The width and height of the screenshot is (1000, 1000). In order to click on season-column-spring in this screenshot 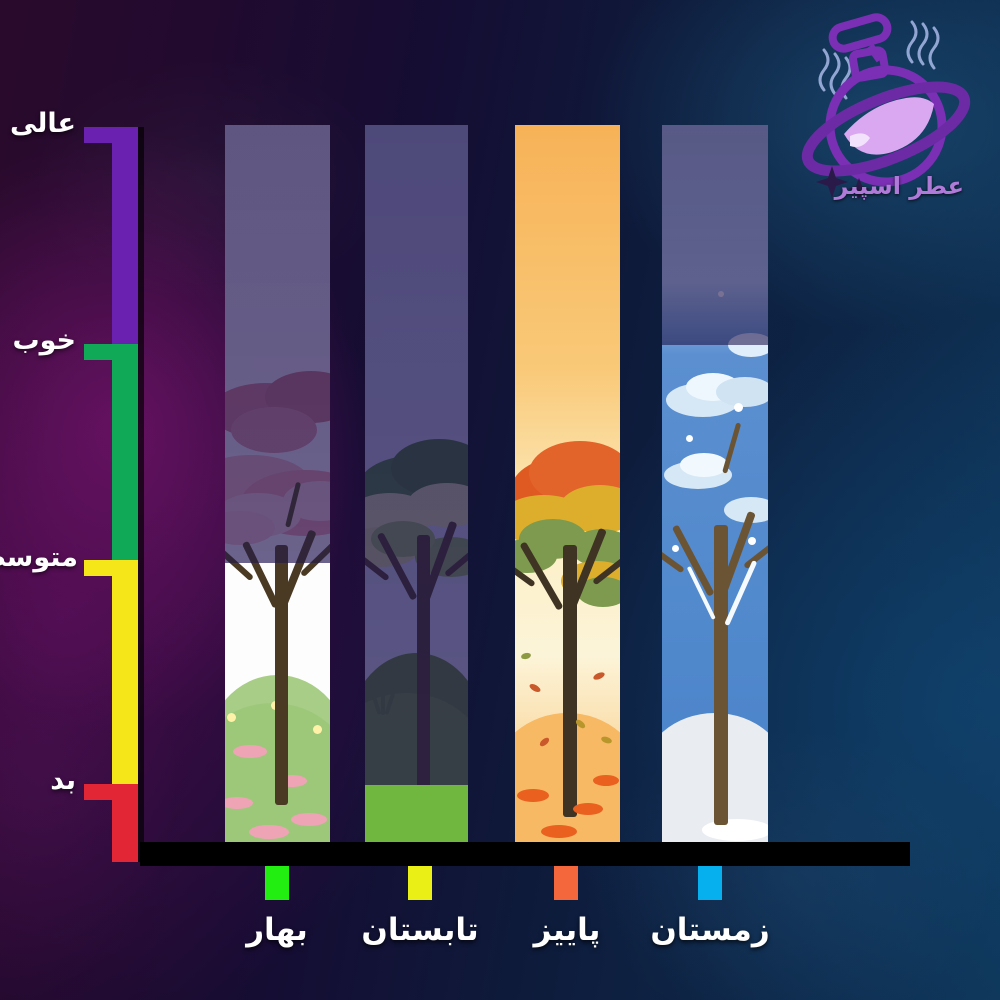, I will do `click(277, 484)`.